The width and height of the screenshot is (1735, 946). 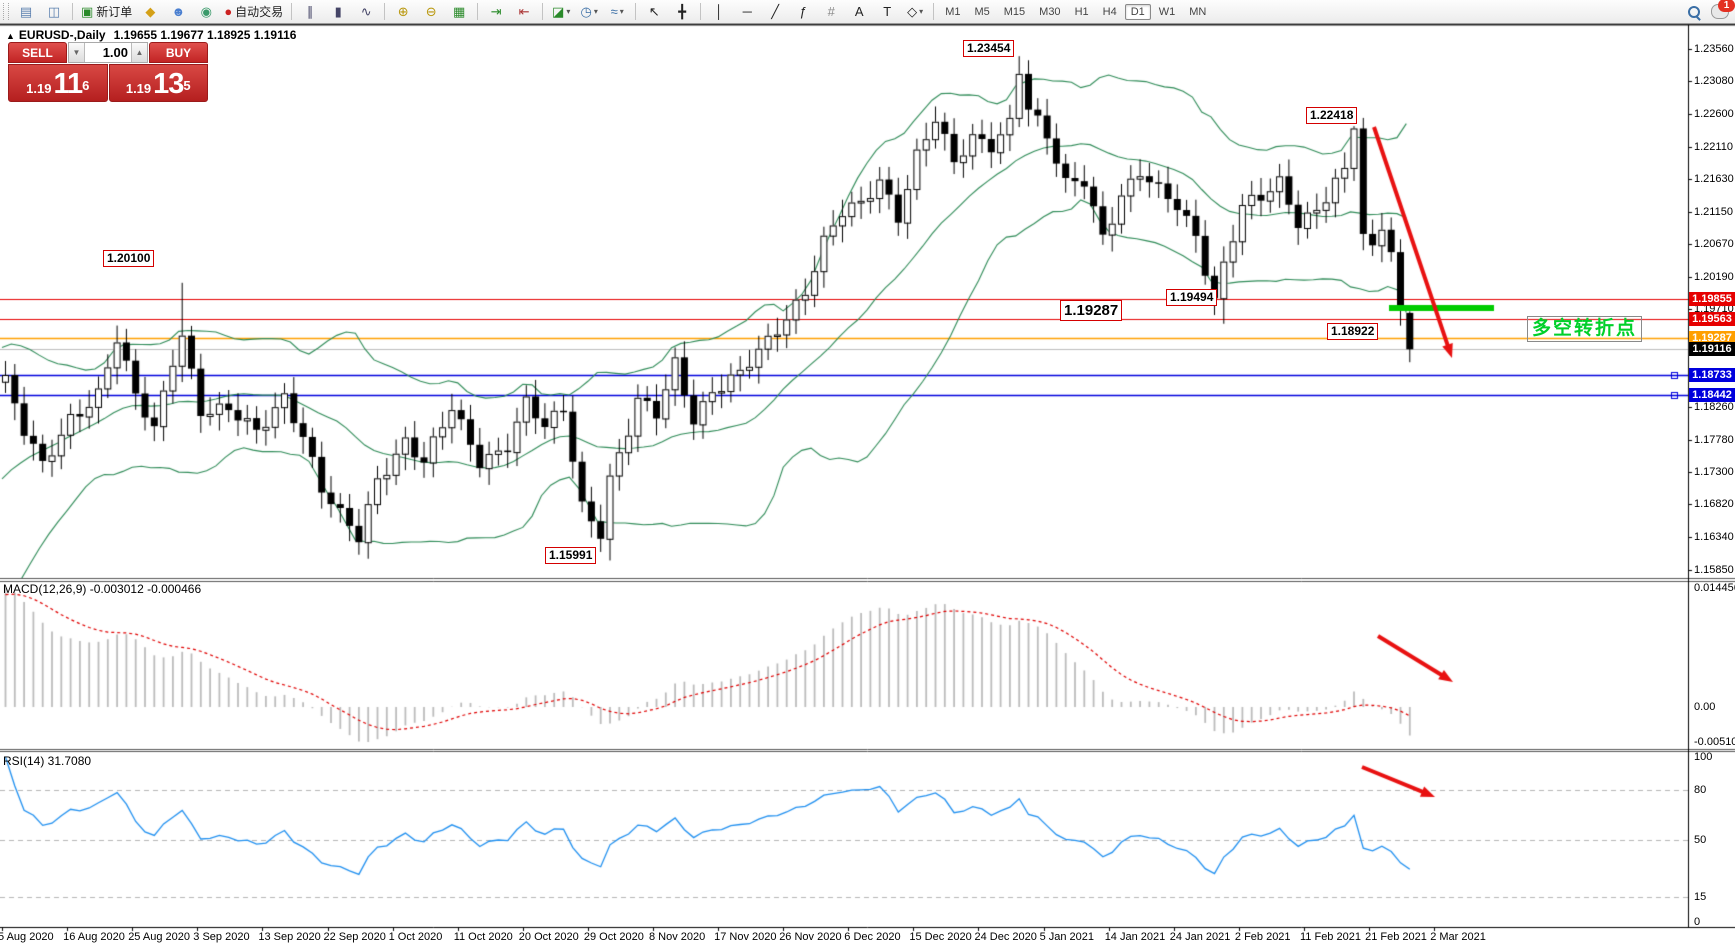 I want to click on date-axis-label: 16 Aug 2020, so click(x=94, y=937).